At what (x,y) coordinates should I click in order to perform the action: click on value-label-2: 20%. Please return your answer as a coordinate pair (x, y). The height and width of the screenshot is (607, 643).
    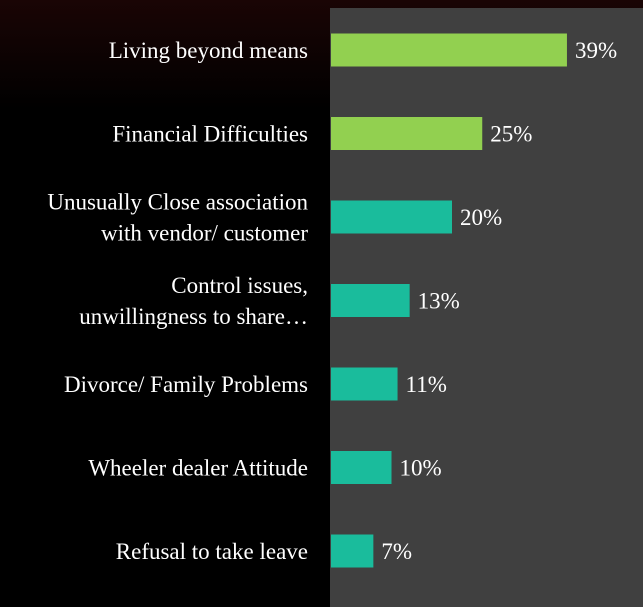
    Looking at the image, I should click on (481, 217).